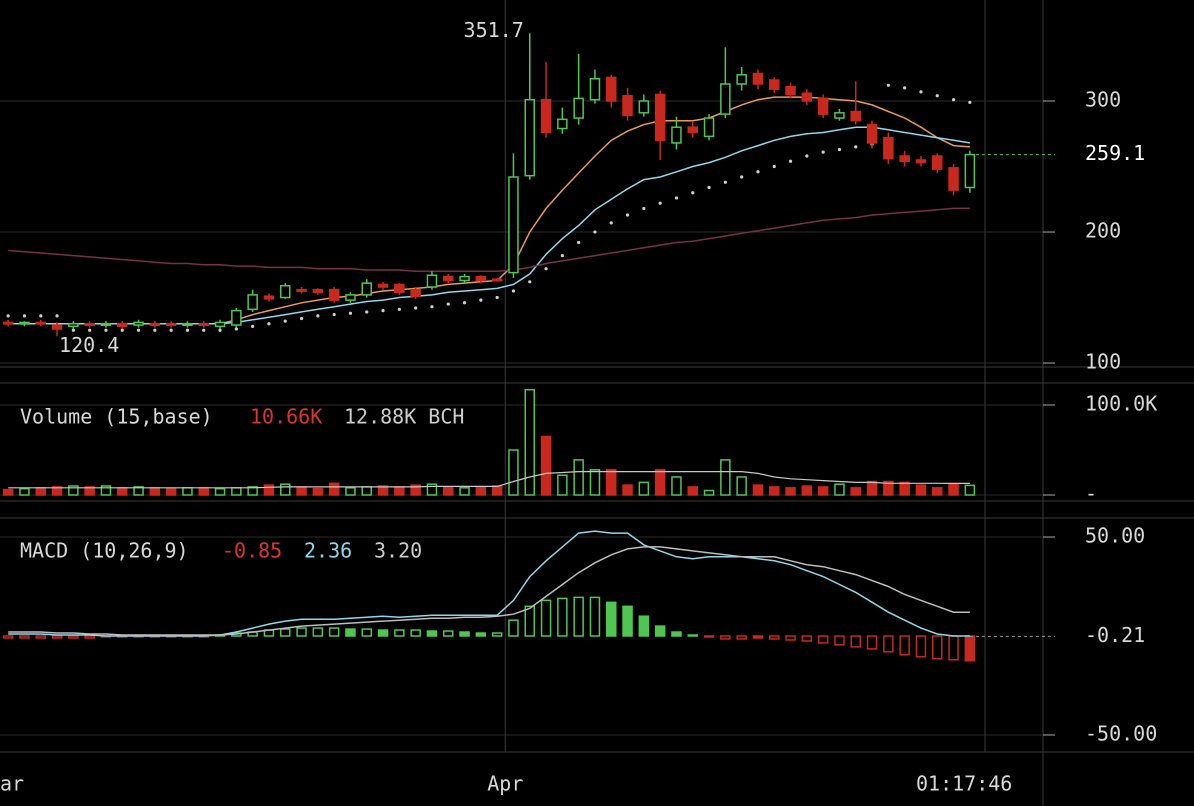 This screenshot has height=806, width=1194. Describe the element at coordinates (505, 784) in the screenshot. I see `x-tick-label: Apr` at that location.